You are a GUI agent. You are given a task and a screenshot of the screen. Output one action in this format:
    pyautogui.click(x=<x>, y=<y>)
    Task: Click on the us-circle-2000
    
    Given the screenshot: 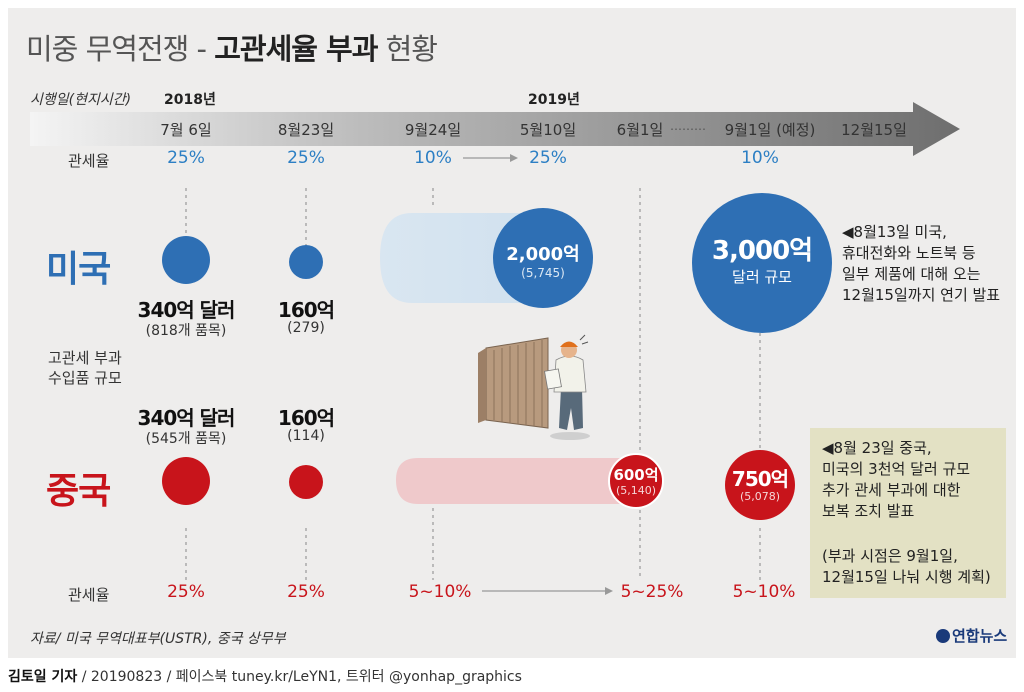 What is the action you would take?
    pyautogui.click(x=543, y=258)
    